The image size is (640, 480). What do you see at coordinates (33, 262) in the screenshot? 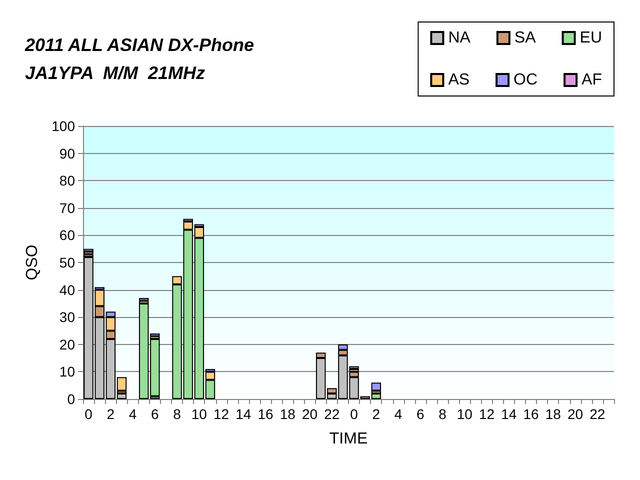
I see `y-axis-title: QSO` at bounding box center [33, 262].